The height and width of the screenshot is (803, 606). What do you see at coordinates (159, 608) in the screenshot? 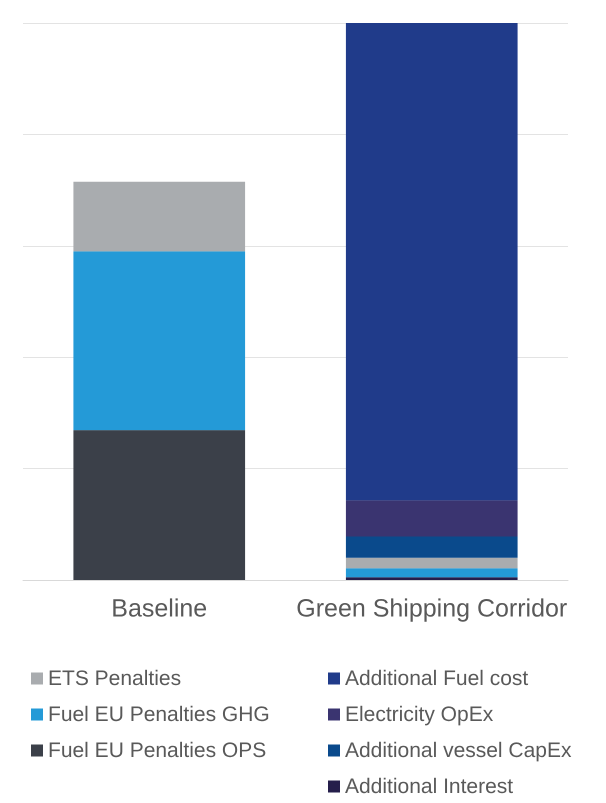
I see `x-tick-label: Baseline` at bounding box center [159, 608].